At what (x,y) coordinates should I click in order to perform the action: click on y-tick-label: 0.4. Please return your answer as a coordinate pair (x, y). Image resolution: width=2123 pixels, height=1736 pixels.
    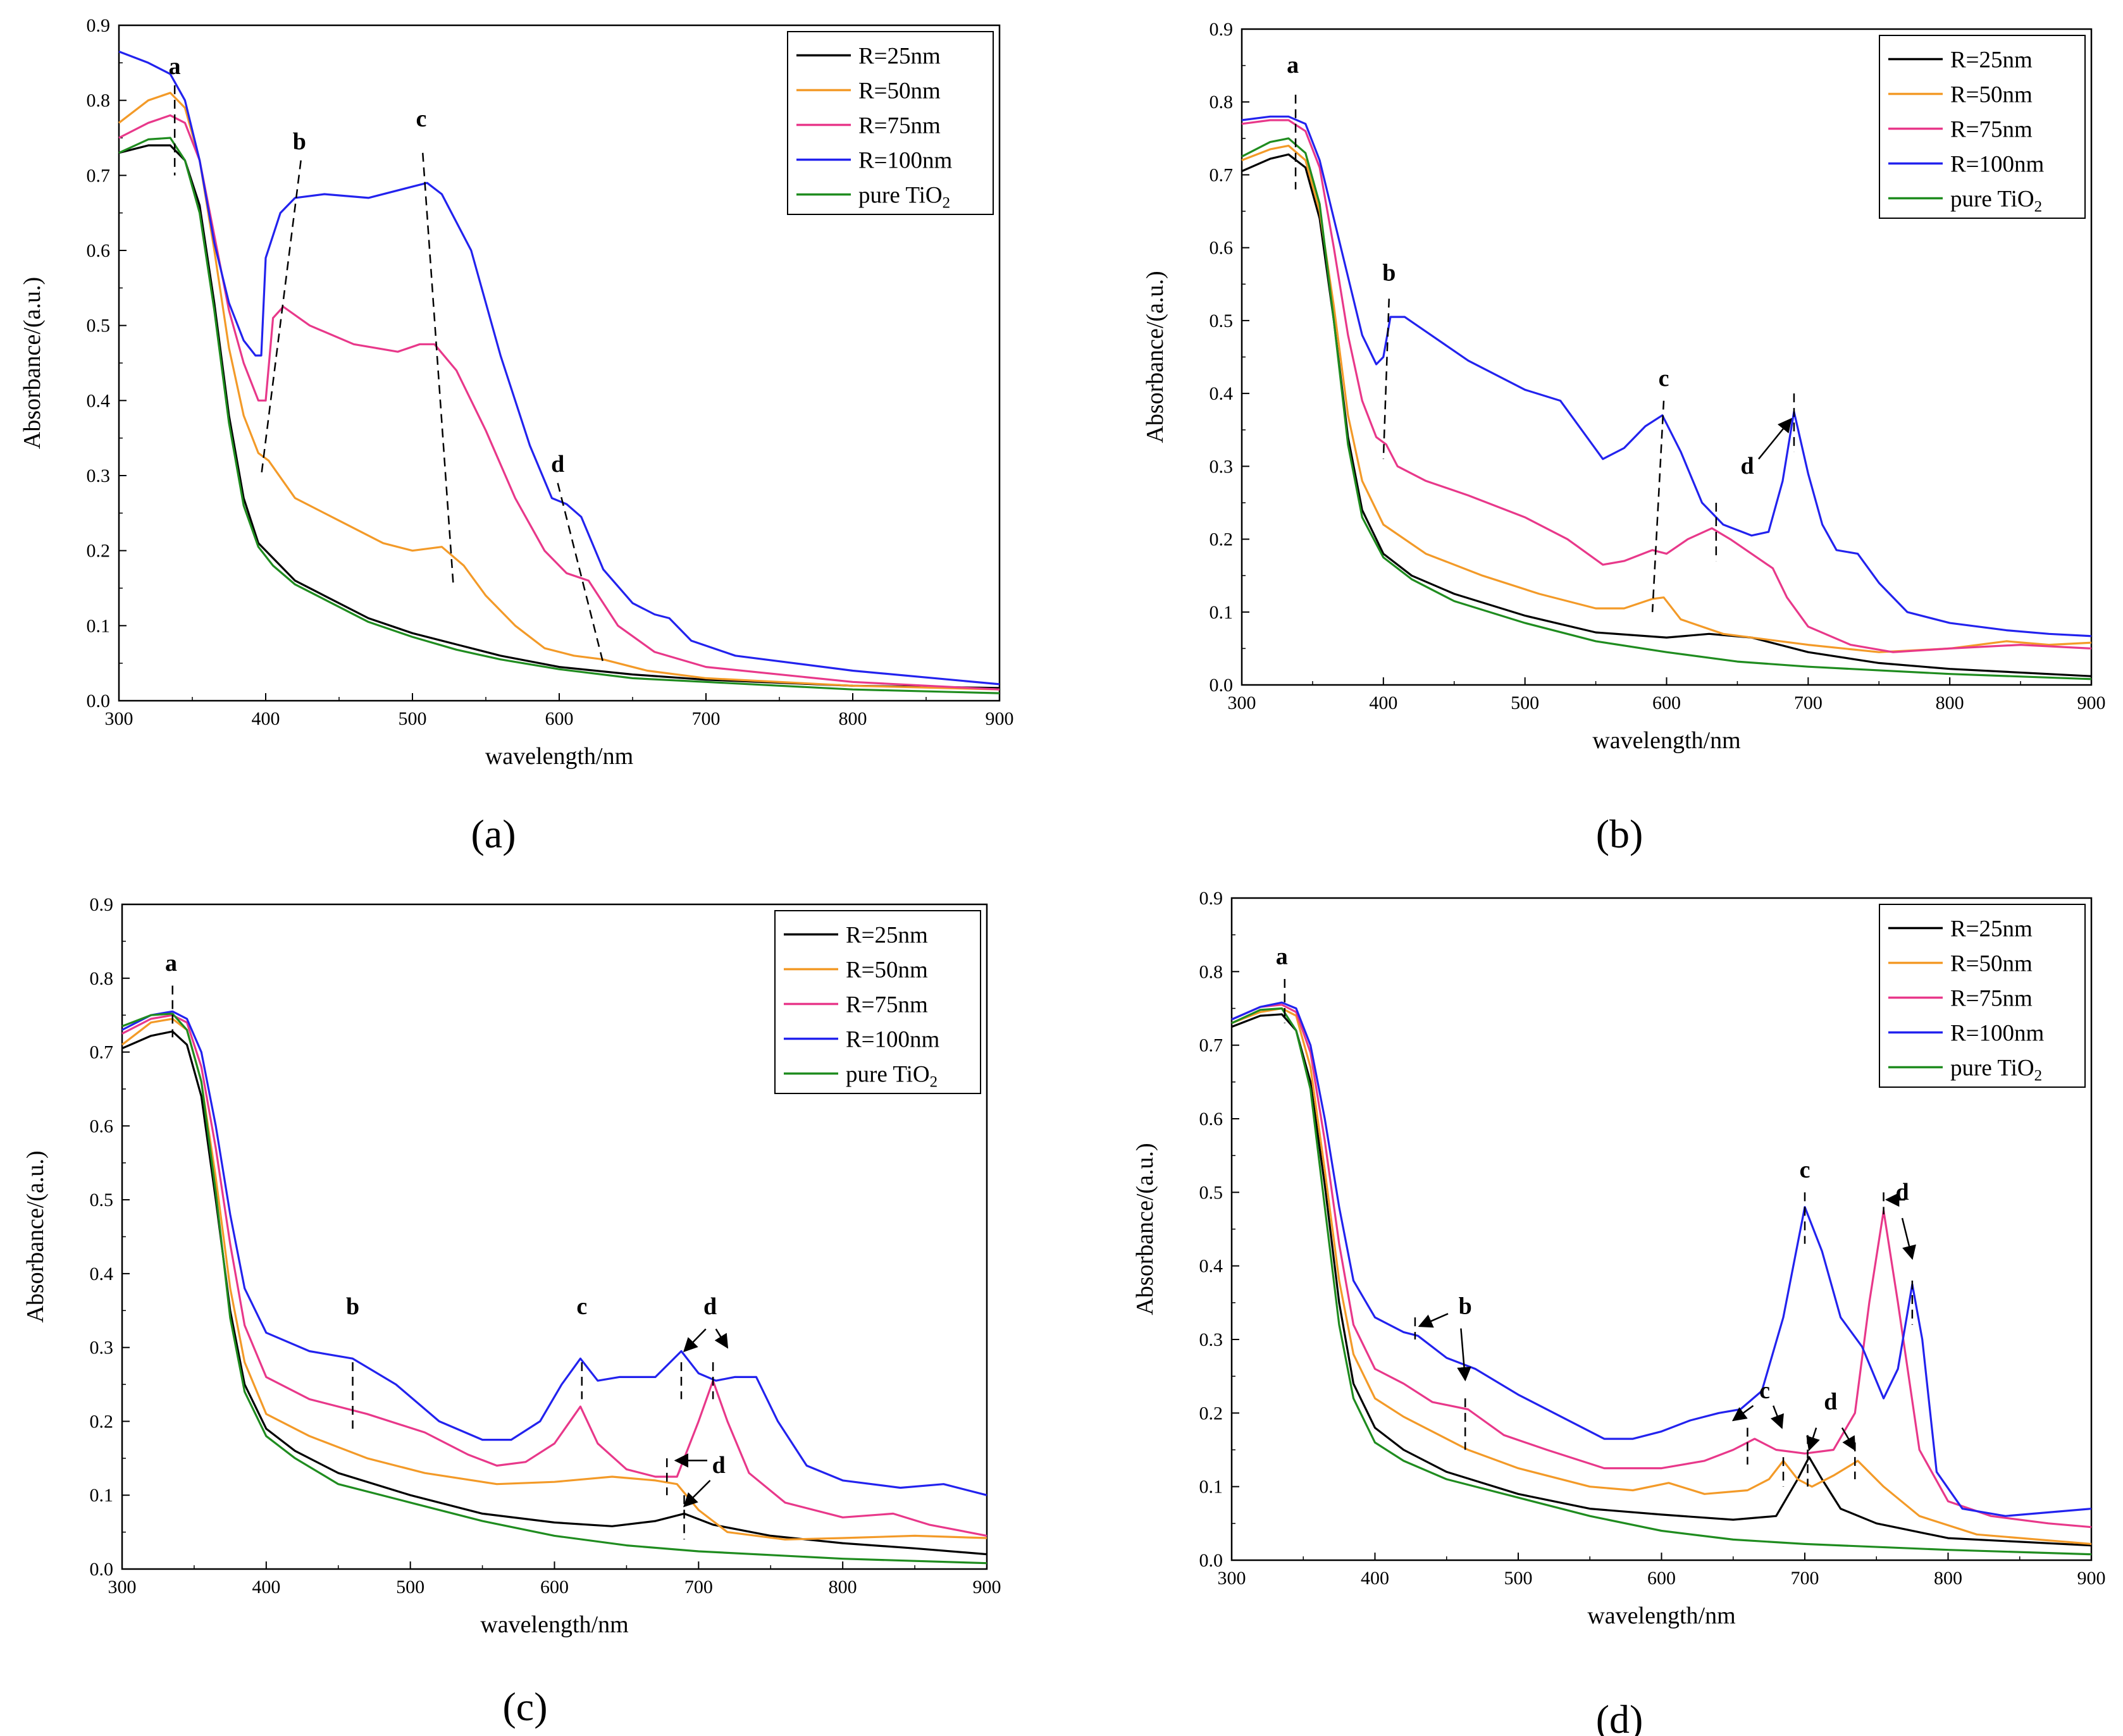
    Looking at the image, I should click on (99, 400).